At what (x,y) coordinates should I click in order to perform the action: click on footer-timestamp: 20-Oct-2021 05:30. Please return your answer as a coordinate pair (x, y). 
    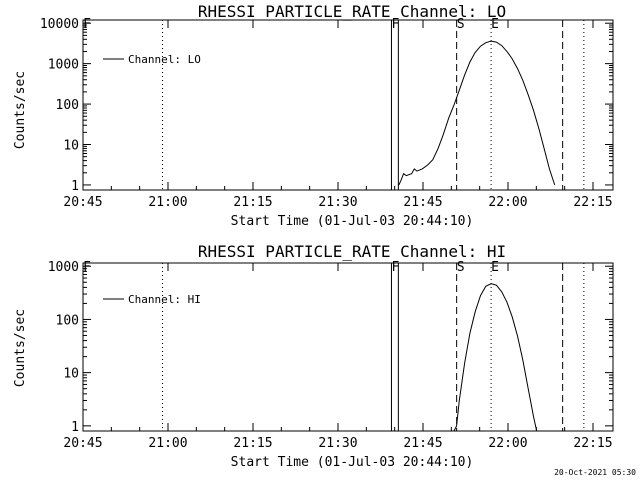
    Looking at the image, I should click on (595, 472).